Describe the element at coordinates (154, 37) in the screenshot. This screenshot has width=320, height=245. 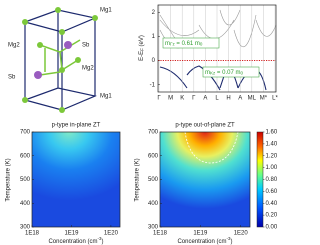
I see `y-tick-label: 1` at that location.